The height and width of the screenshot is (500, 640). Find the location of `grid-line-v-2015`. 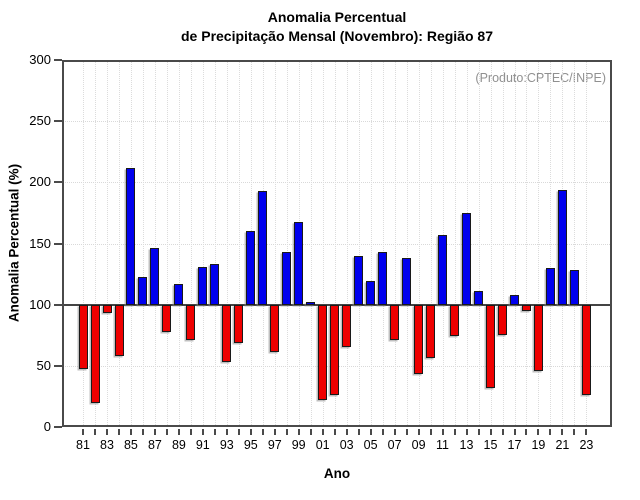

grid-line-v-2015 is located at coordinates (491, 243).